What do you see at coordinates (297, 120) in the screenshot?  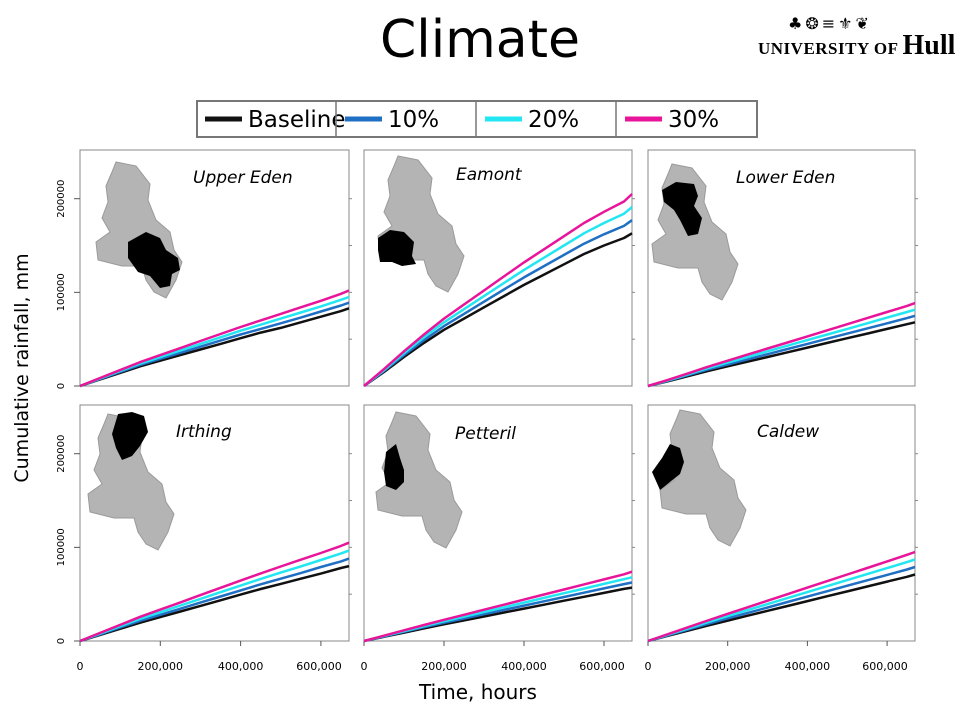 I see `legend-label: Baseline` at bounding box center [297, 120].